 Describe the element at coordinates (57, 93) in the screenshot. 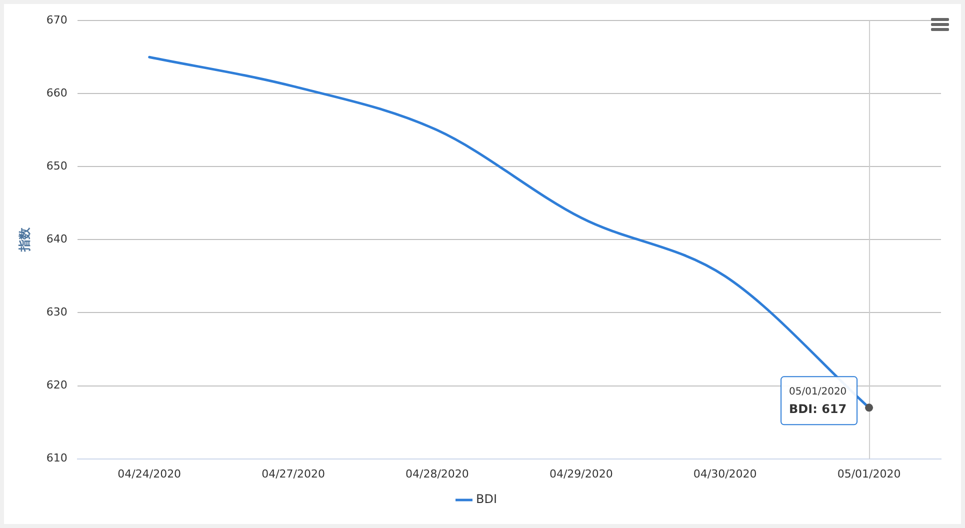

I see `y-tick-label: 660` at that location.